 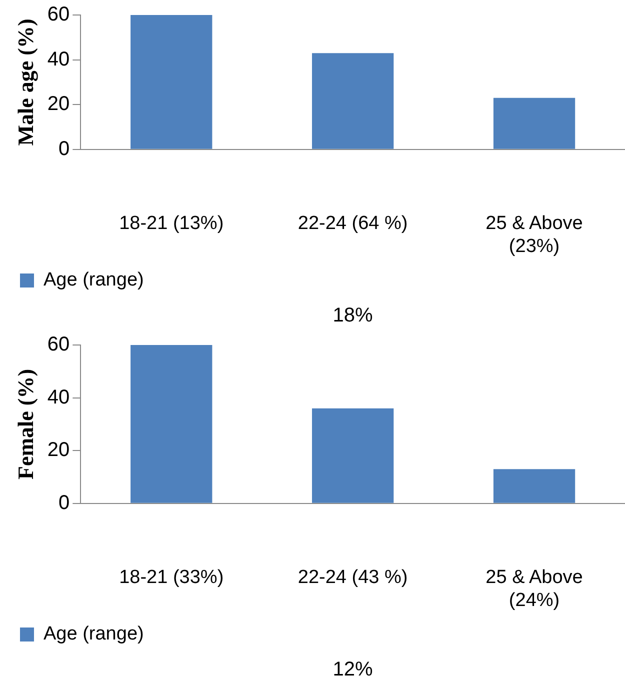 I want to click on x-tick-label: 22-24 (43 %), so click(x=353, y=577).